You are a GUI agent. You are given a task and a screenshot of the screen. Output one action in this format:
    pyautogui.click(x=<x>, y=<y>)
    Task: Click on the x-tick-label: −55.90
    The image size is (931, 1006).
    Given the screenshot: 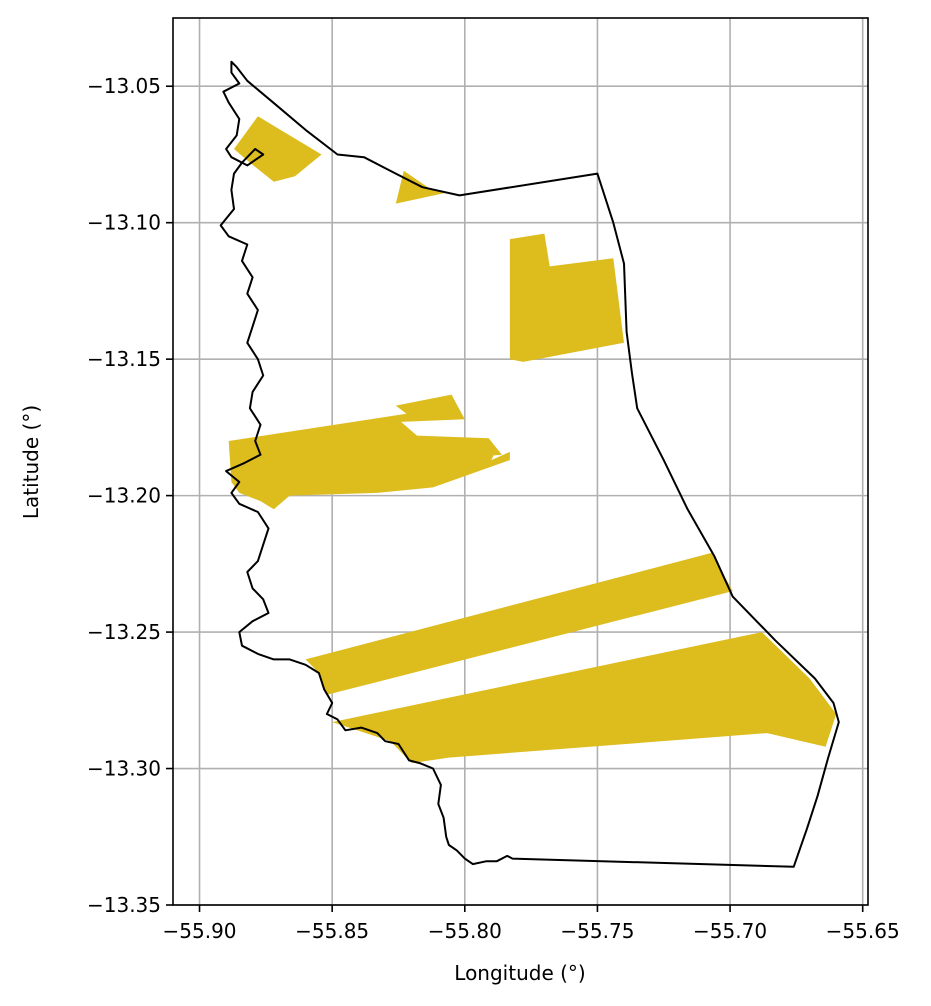 What is the action you would take?
    pyautogui.click(x=200, y=931)
    